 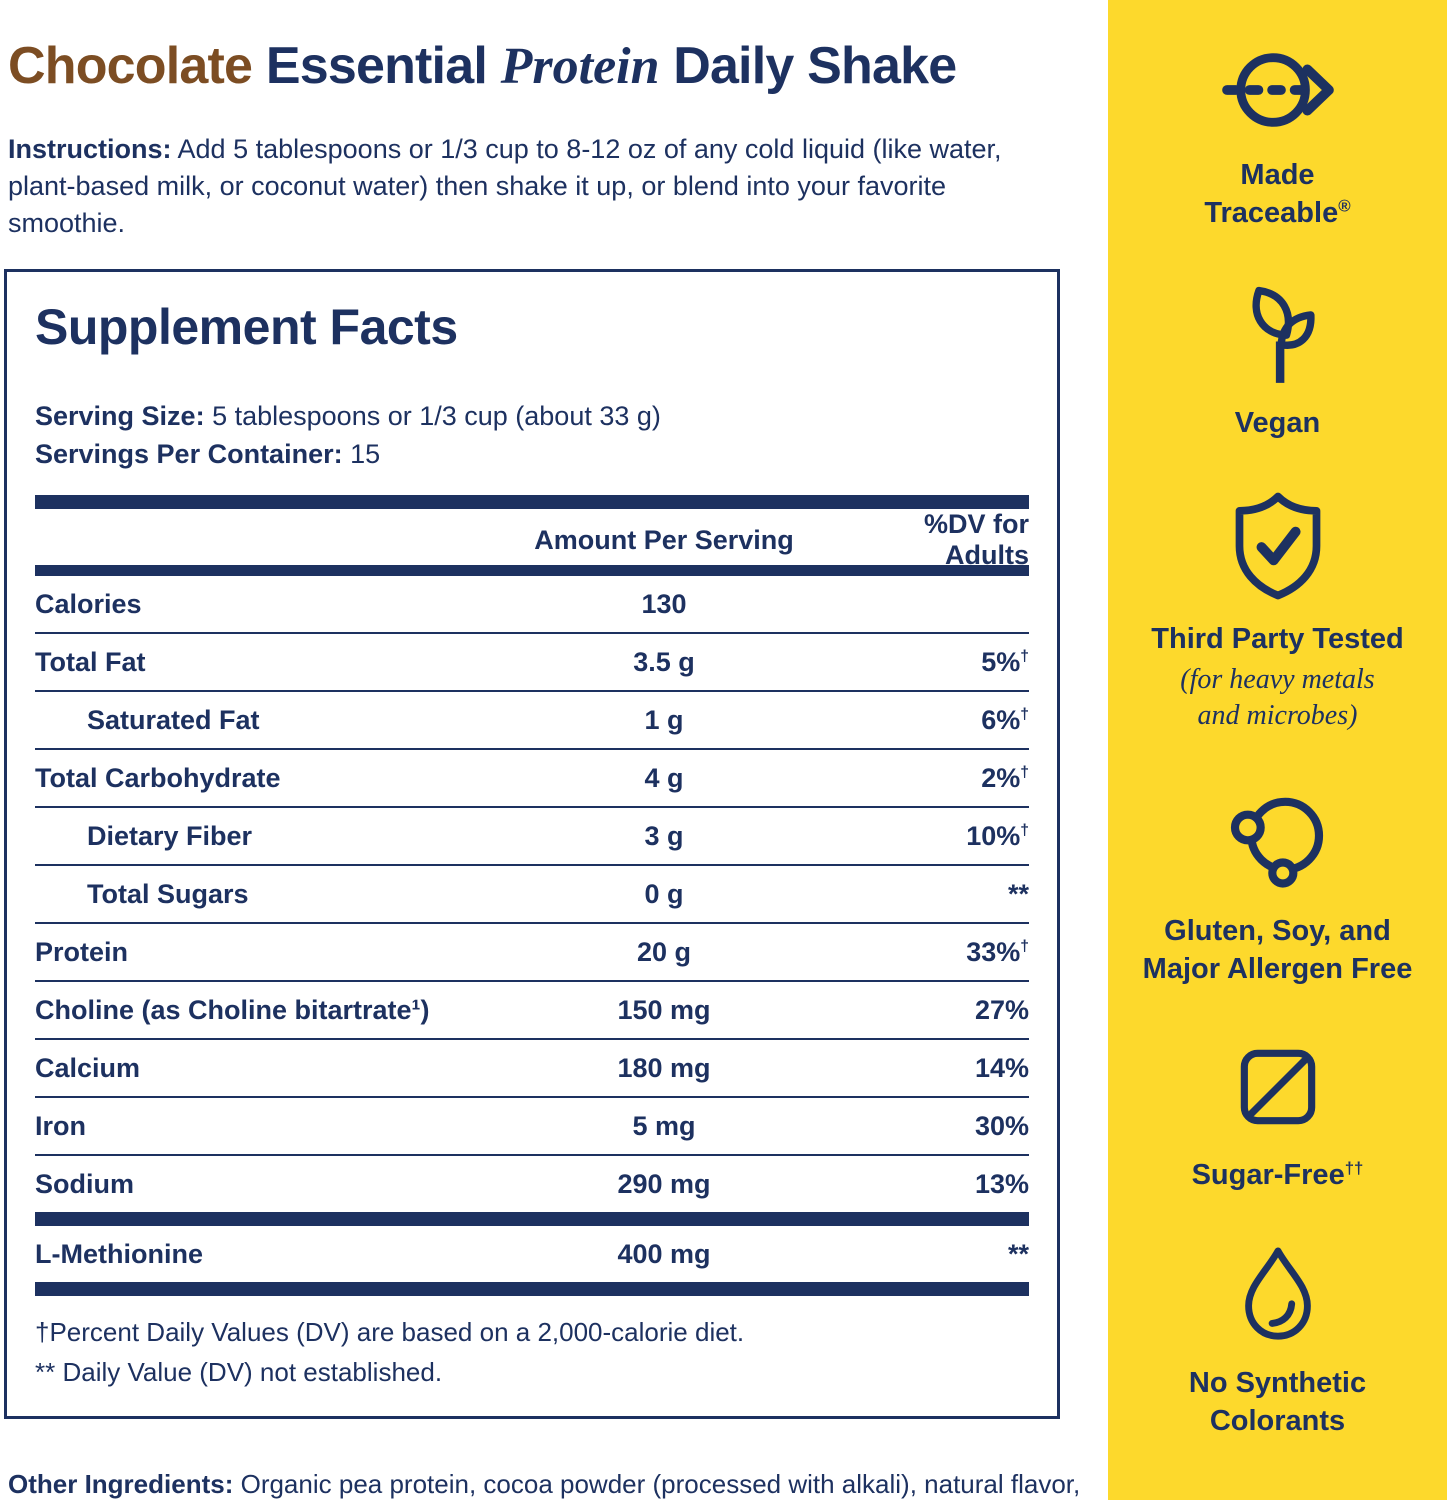 What do you see at coordinates (1001, 1183) in the screenshot?
I see `nutrient-dv: 13%` at bounding box center [1001, 1183].